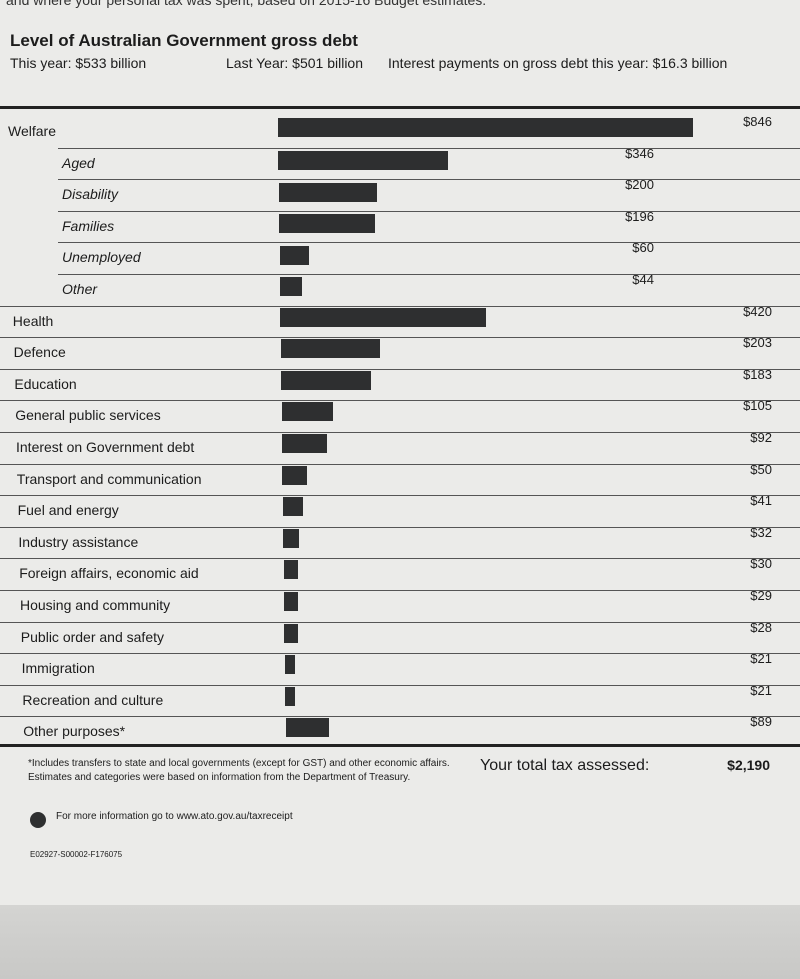  What do you see at coordinates (68, 510) in the screenshot?
I see `row-label: Fuel and energy` at bounding box center [68, 510].